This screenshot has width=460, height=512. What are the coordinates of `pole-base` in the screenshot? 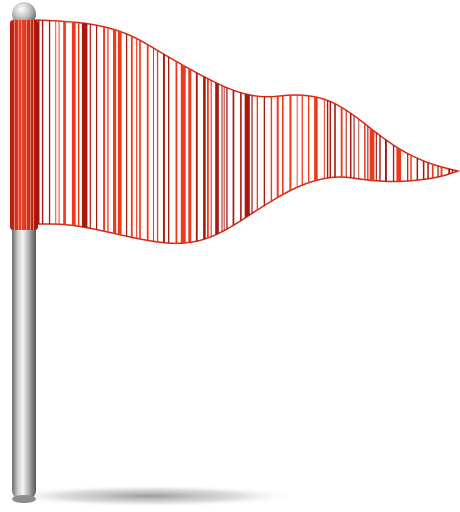 It's located at (24, 499).